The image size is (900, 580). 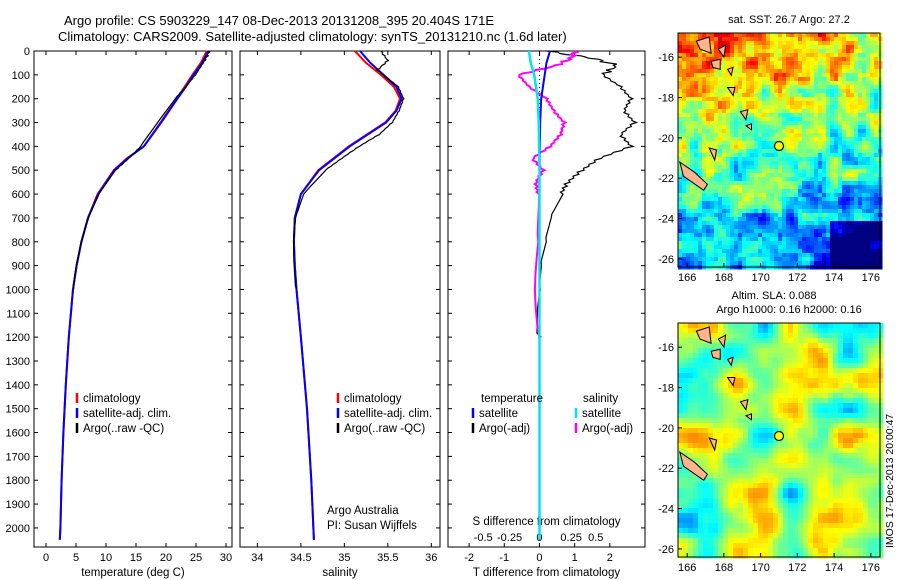 I want to click on y-tick-label: 1200, so click(x=18, y=338).